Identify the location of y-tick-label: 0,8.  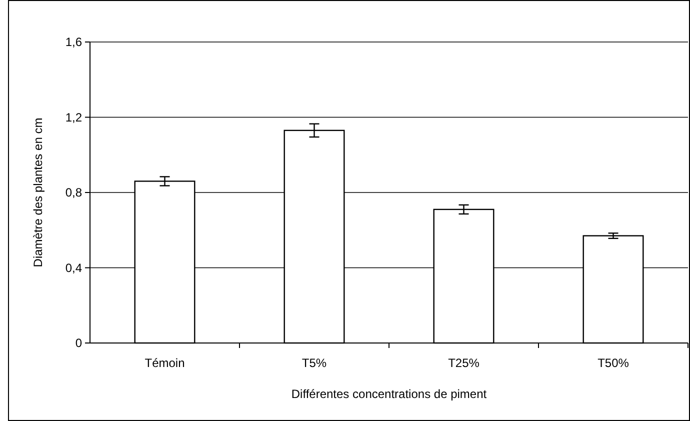
(73, 193).